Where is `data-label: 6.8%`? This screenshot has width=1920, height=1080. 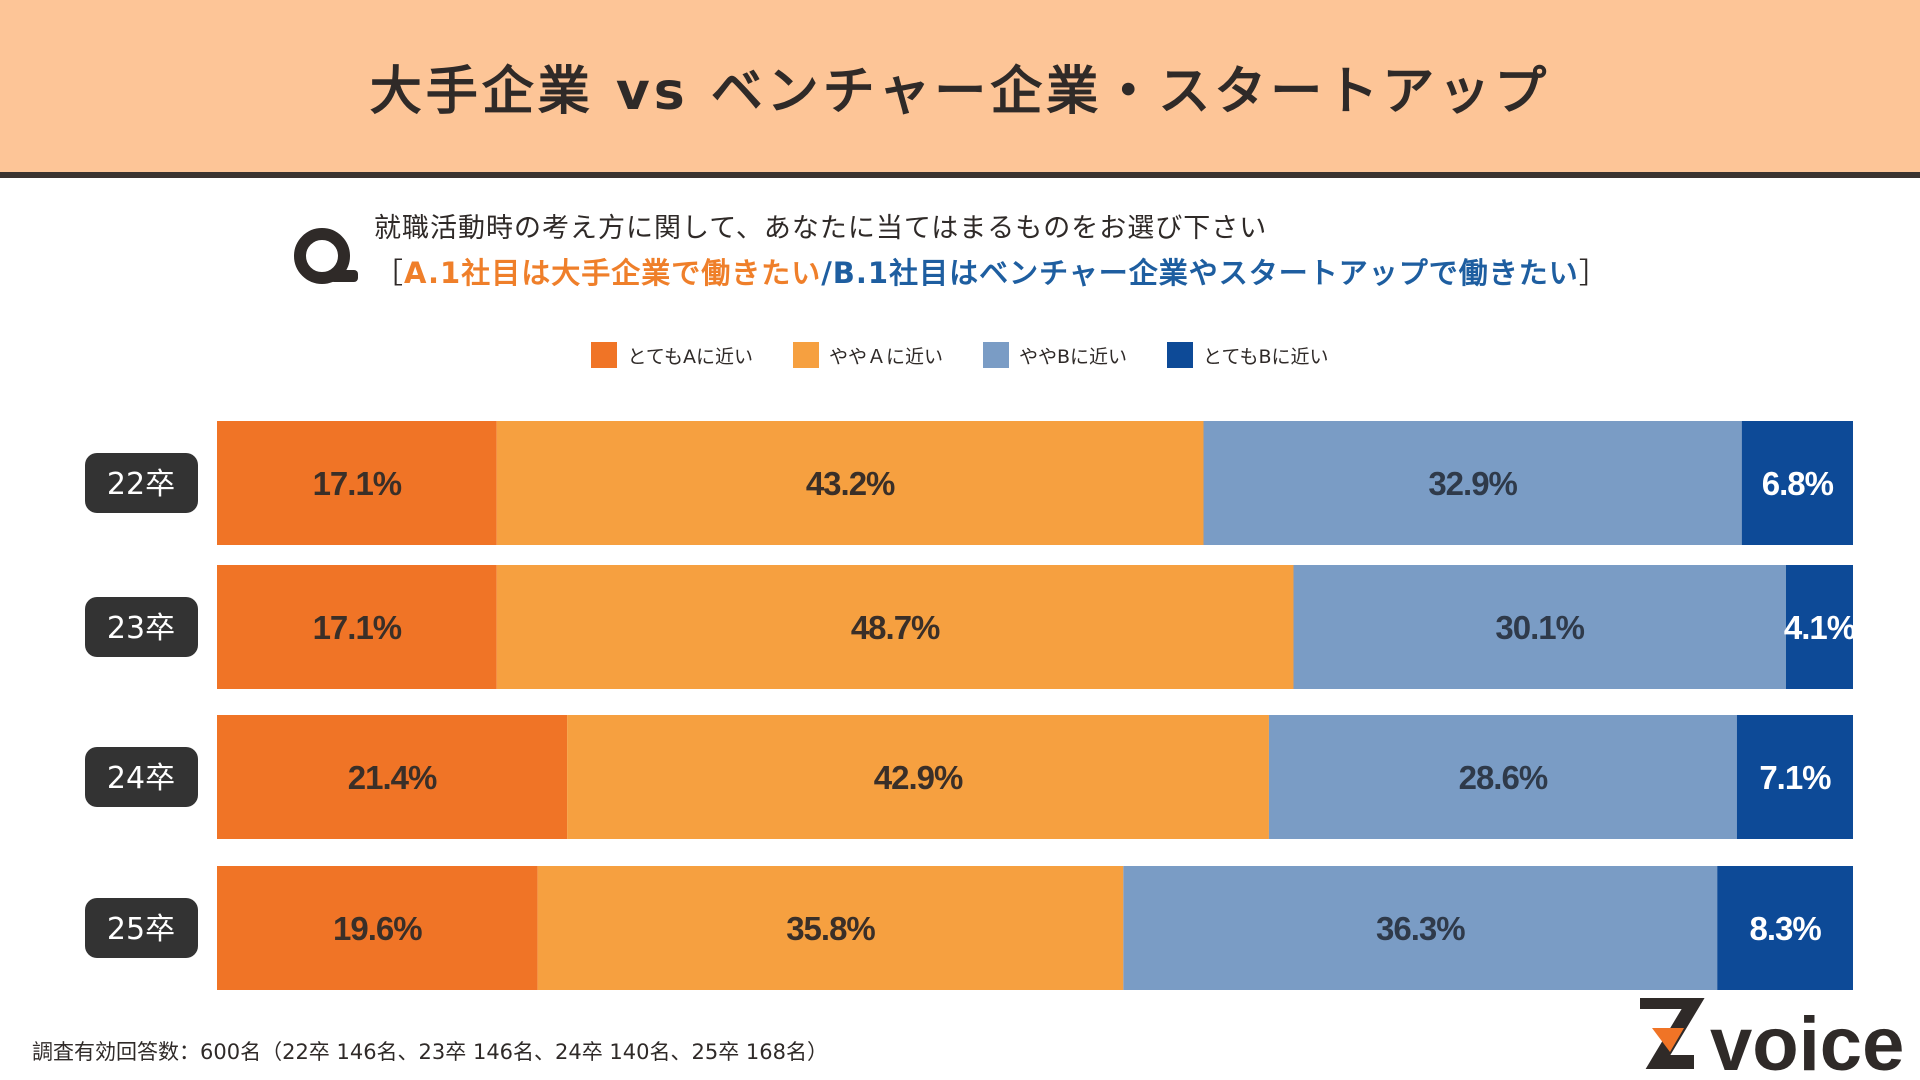 data-label: 6.8% is located at coordinates (1798, 483).